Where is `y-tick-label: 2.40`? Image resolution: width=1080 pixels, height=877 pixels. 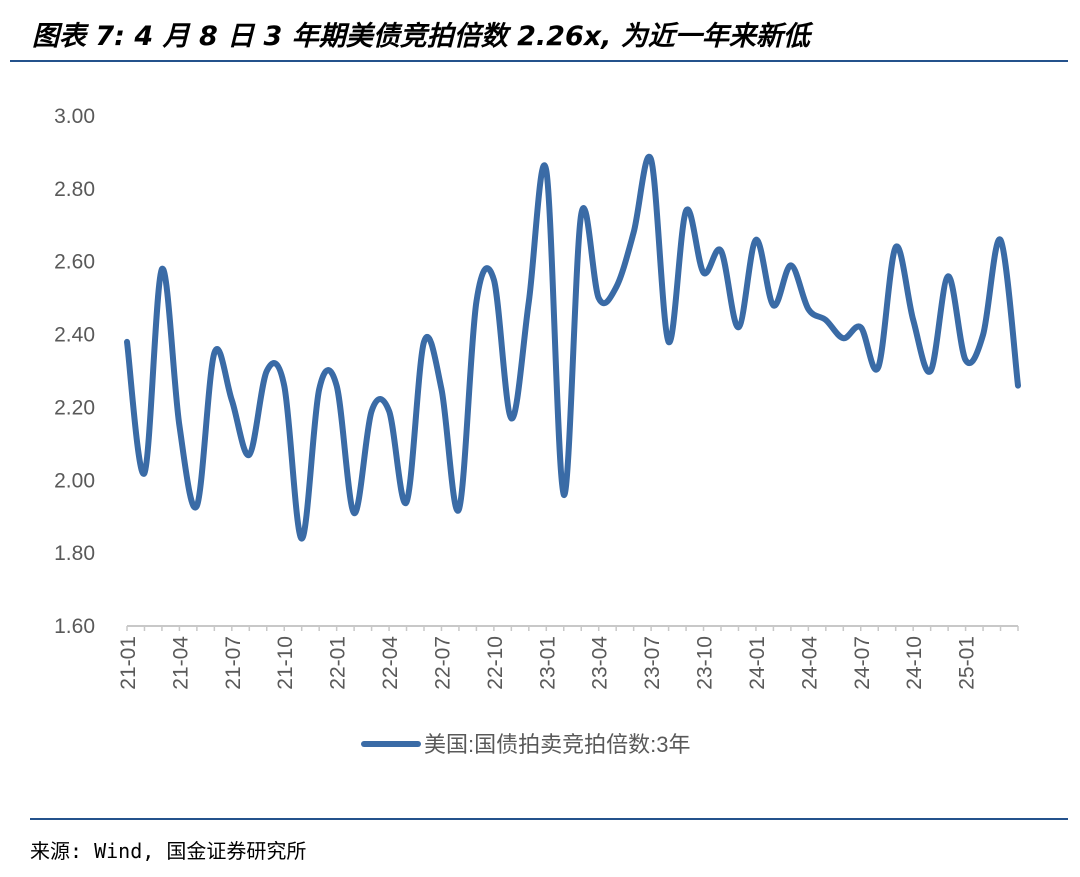
y-tick-label: 2.40 is located at coordinates (74, 335).